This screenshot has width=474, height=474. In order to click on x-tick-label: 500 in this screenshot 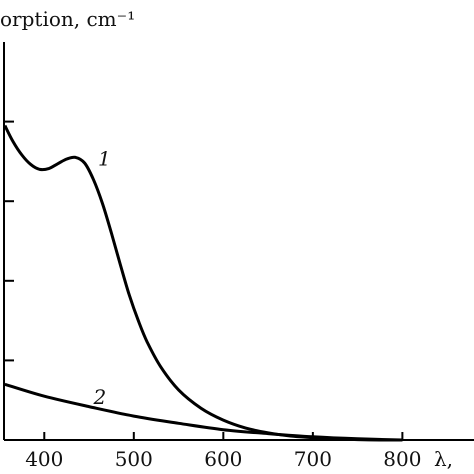, I will do `click(134, 459)`.